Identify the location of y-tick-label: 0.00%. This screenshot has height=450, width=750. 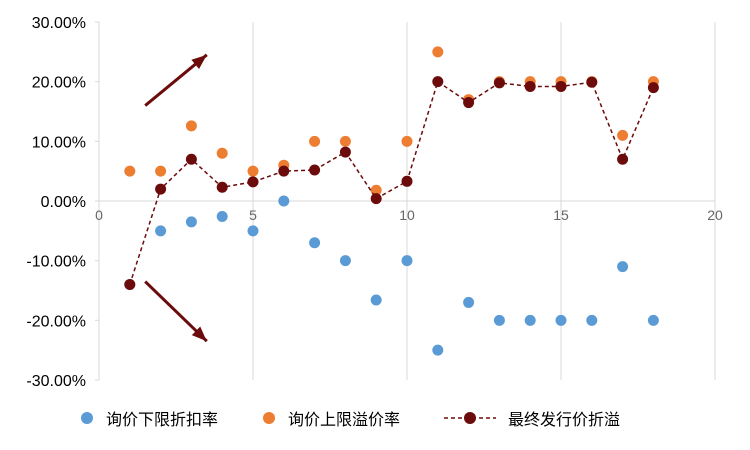
(63, 202).